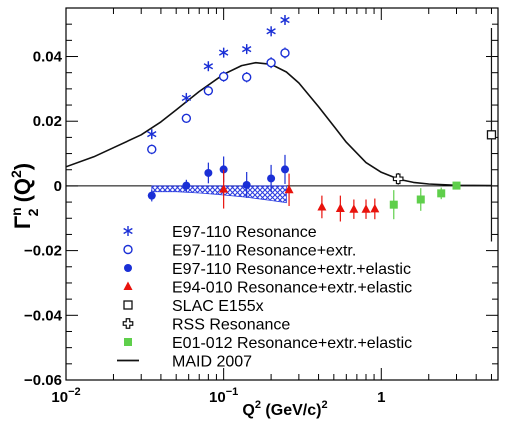  What do you see at coordinates (128, 231) in the screenshot?
I see `legend-marker-e97-110-resonance` at bounding box center [128, 231].